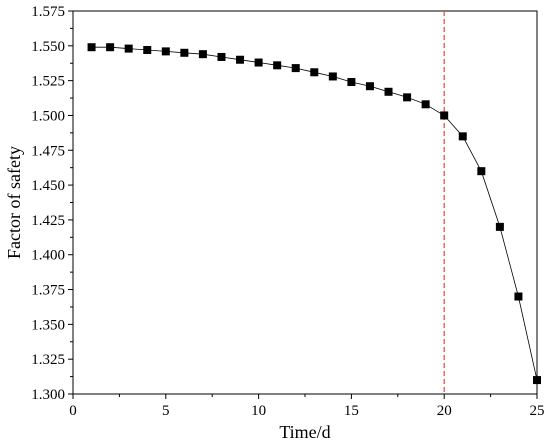 Image resolution: width=550 pixels, height=443 pixels. Describe the element at coordinates (166, 411) in the screenshot. I see `x-tick-label: 5` at that location.